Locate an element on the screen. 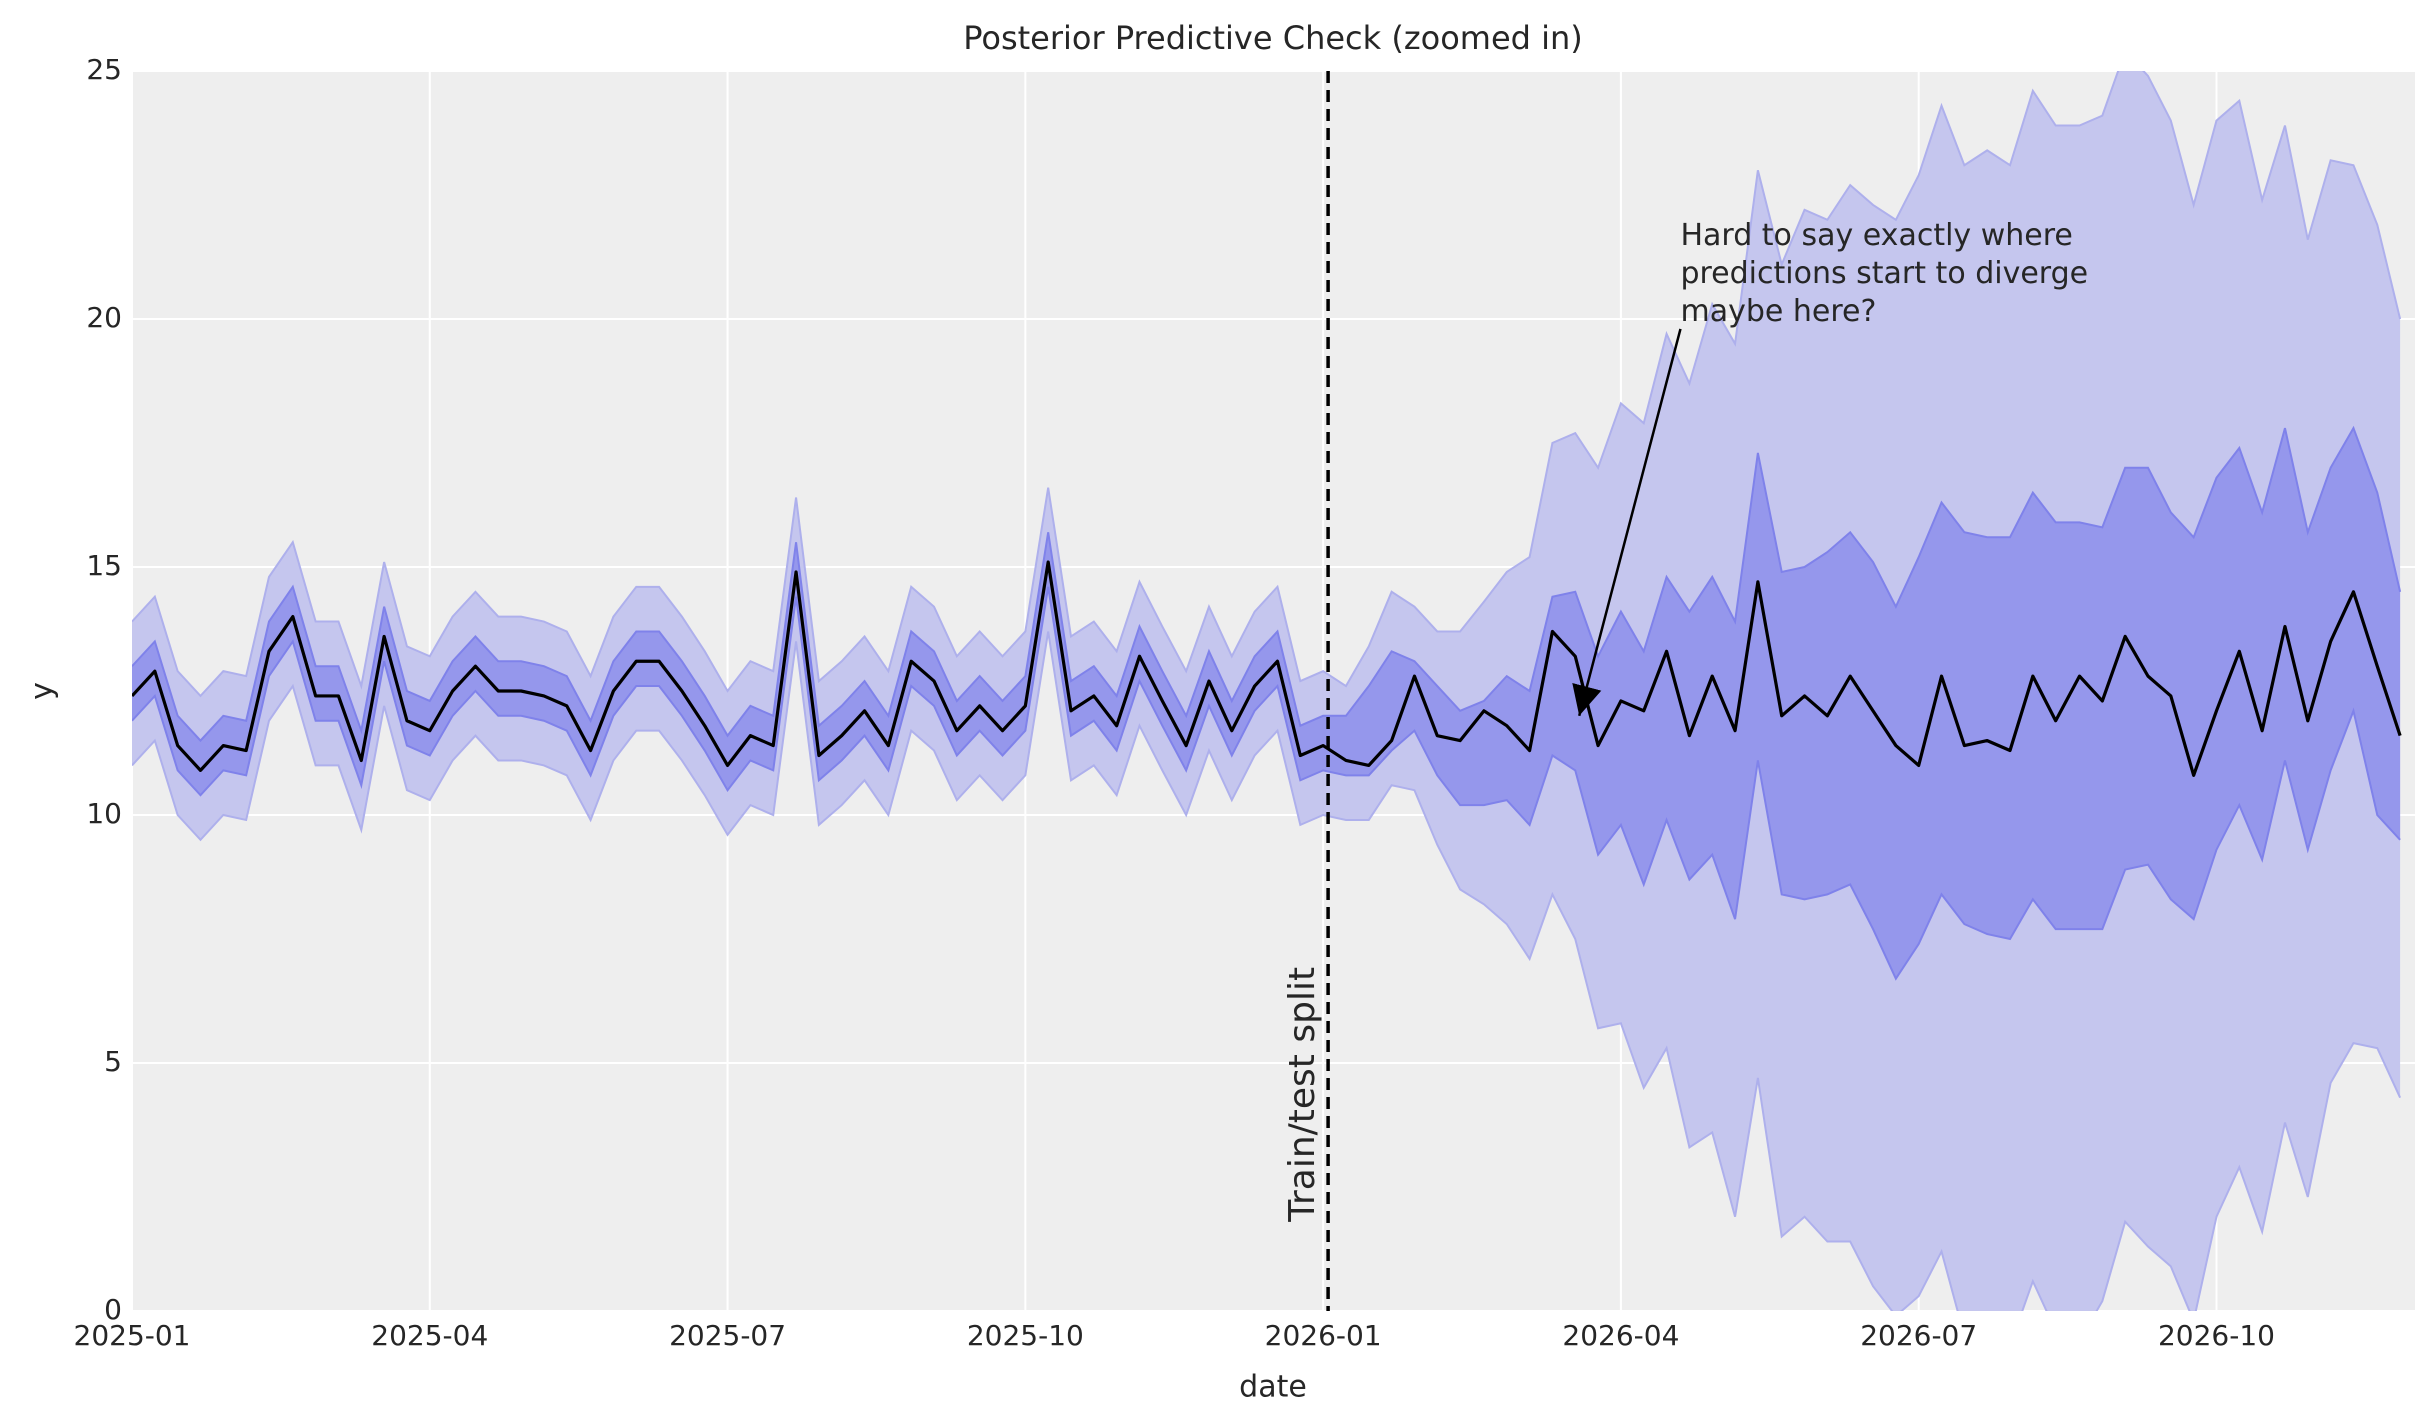  y-tick-label: 20 is located at coordinates (104, 317).